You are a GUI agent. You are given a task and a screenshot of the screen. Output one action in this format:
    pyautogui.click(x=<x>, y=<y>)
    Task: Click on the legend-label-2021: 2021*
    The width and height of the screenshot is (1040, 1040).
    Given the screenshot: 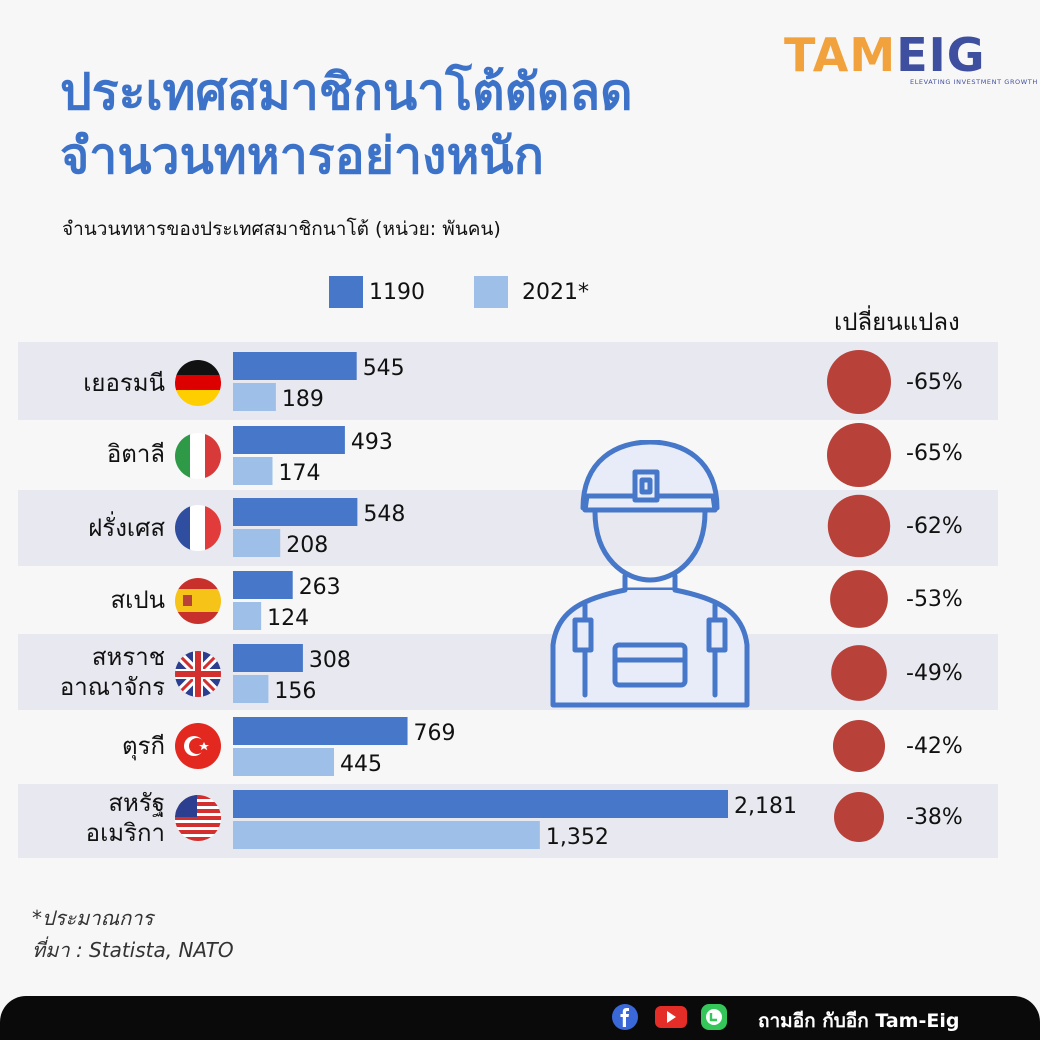 What is the action you would take?
    pyautogui.click(x=555, y=292)
    